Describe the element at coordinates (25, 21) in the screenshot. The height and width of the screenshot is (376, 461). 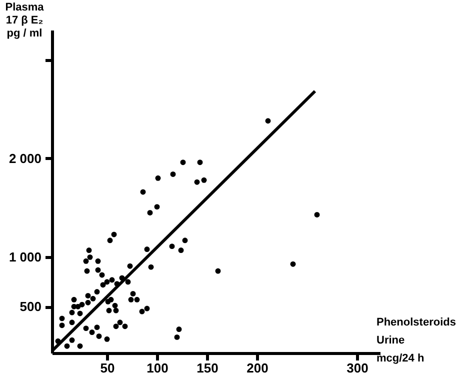
I see `y-axis-title: Plasma 17 β E₂ pg / ml` at that location.